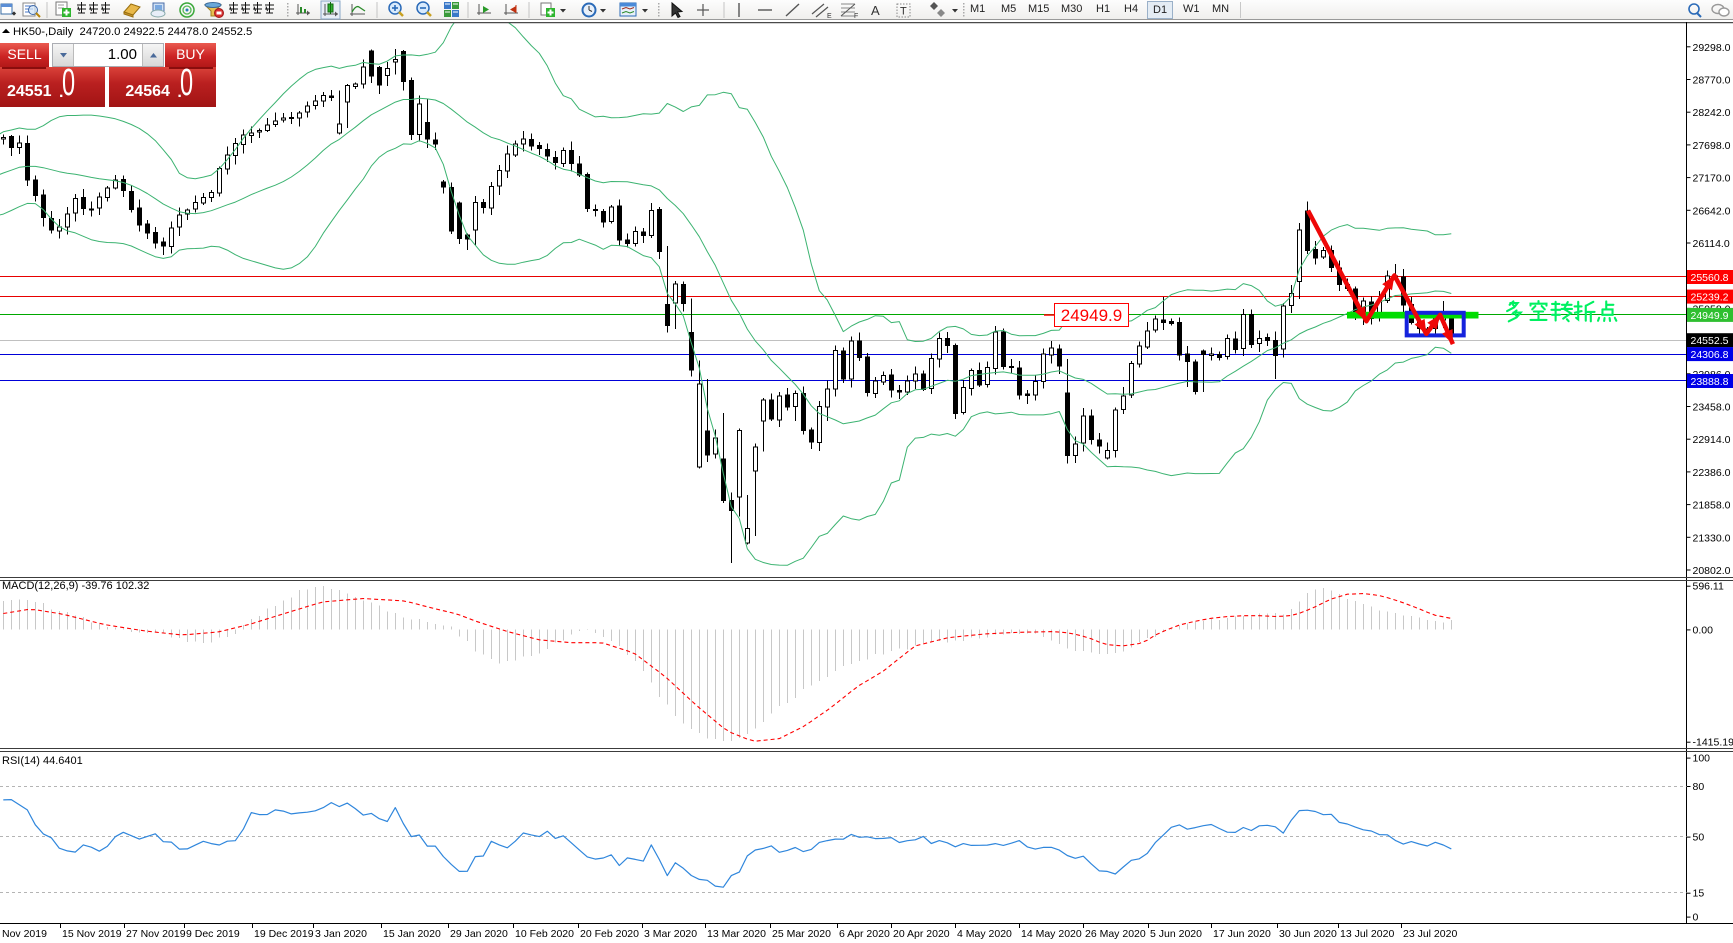 The width and height of the screenshot is (1733, 943). I want to click on svg-text: 15 Jan 2020, so click(412, 934).